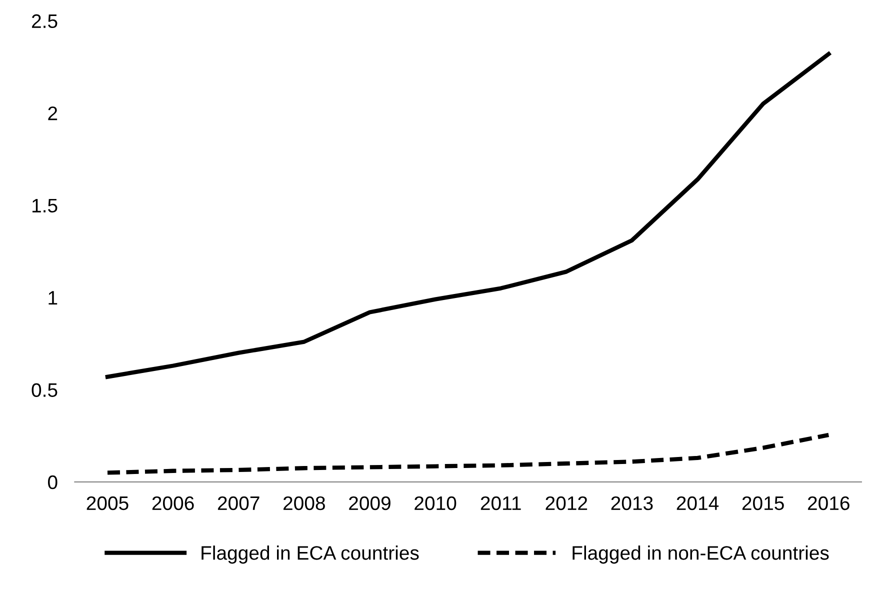 This screenshot has height=595, width=879. Describe the element at coordinates (700, 555) in the screenshot. I see `legend-label: Flagged in non-ECA countries` at that location.